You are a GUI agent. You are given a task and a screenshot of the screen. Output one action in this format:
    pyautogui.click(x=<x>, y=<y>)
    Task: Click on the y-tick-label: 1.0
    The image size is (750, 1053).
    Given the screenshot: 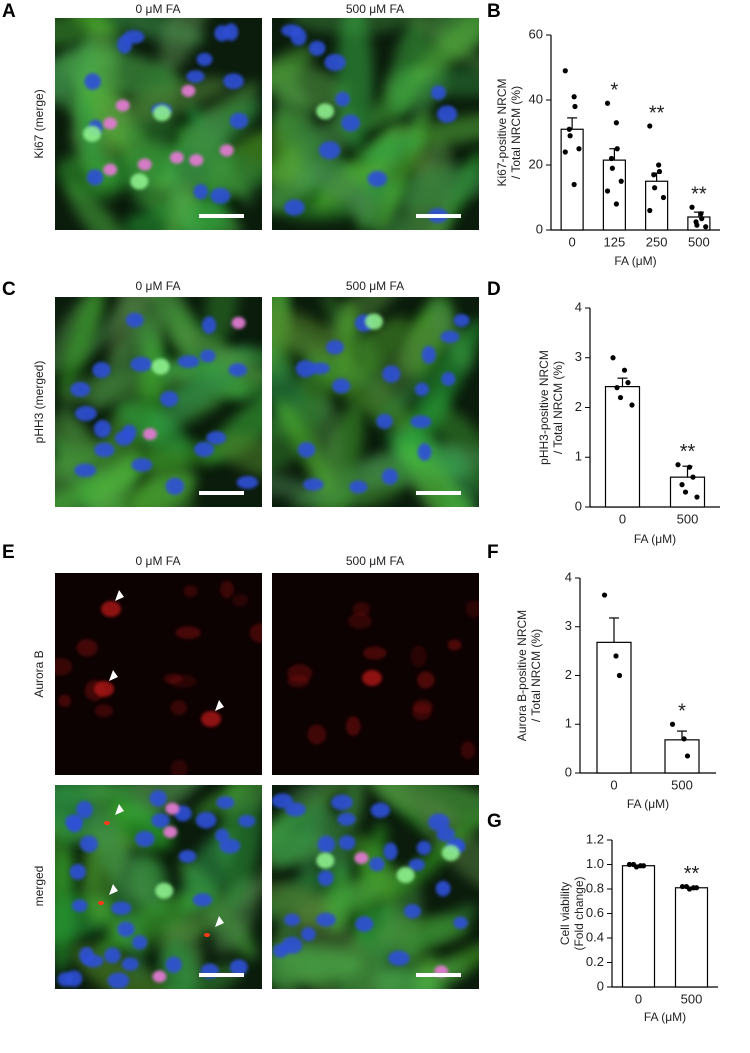 What is the action you would take?
    pyautogui.click(x=595, y=863)
    